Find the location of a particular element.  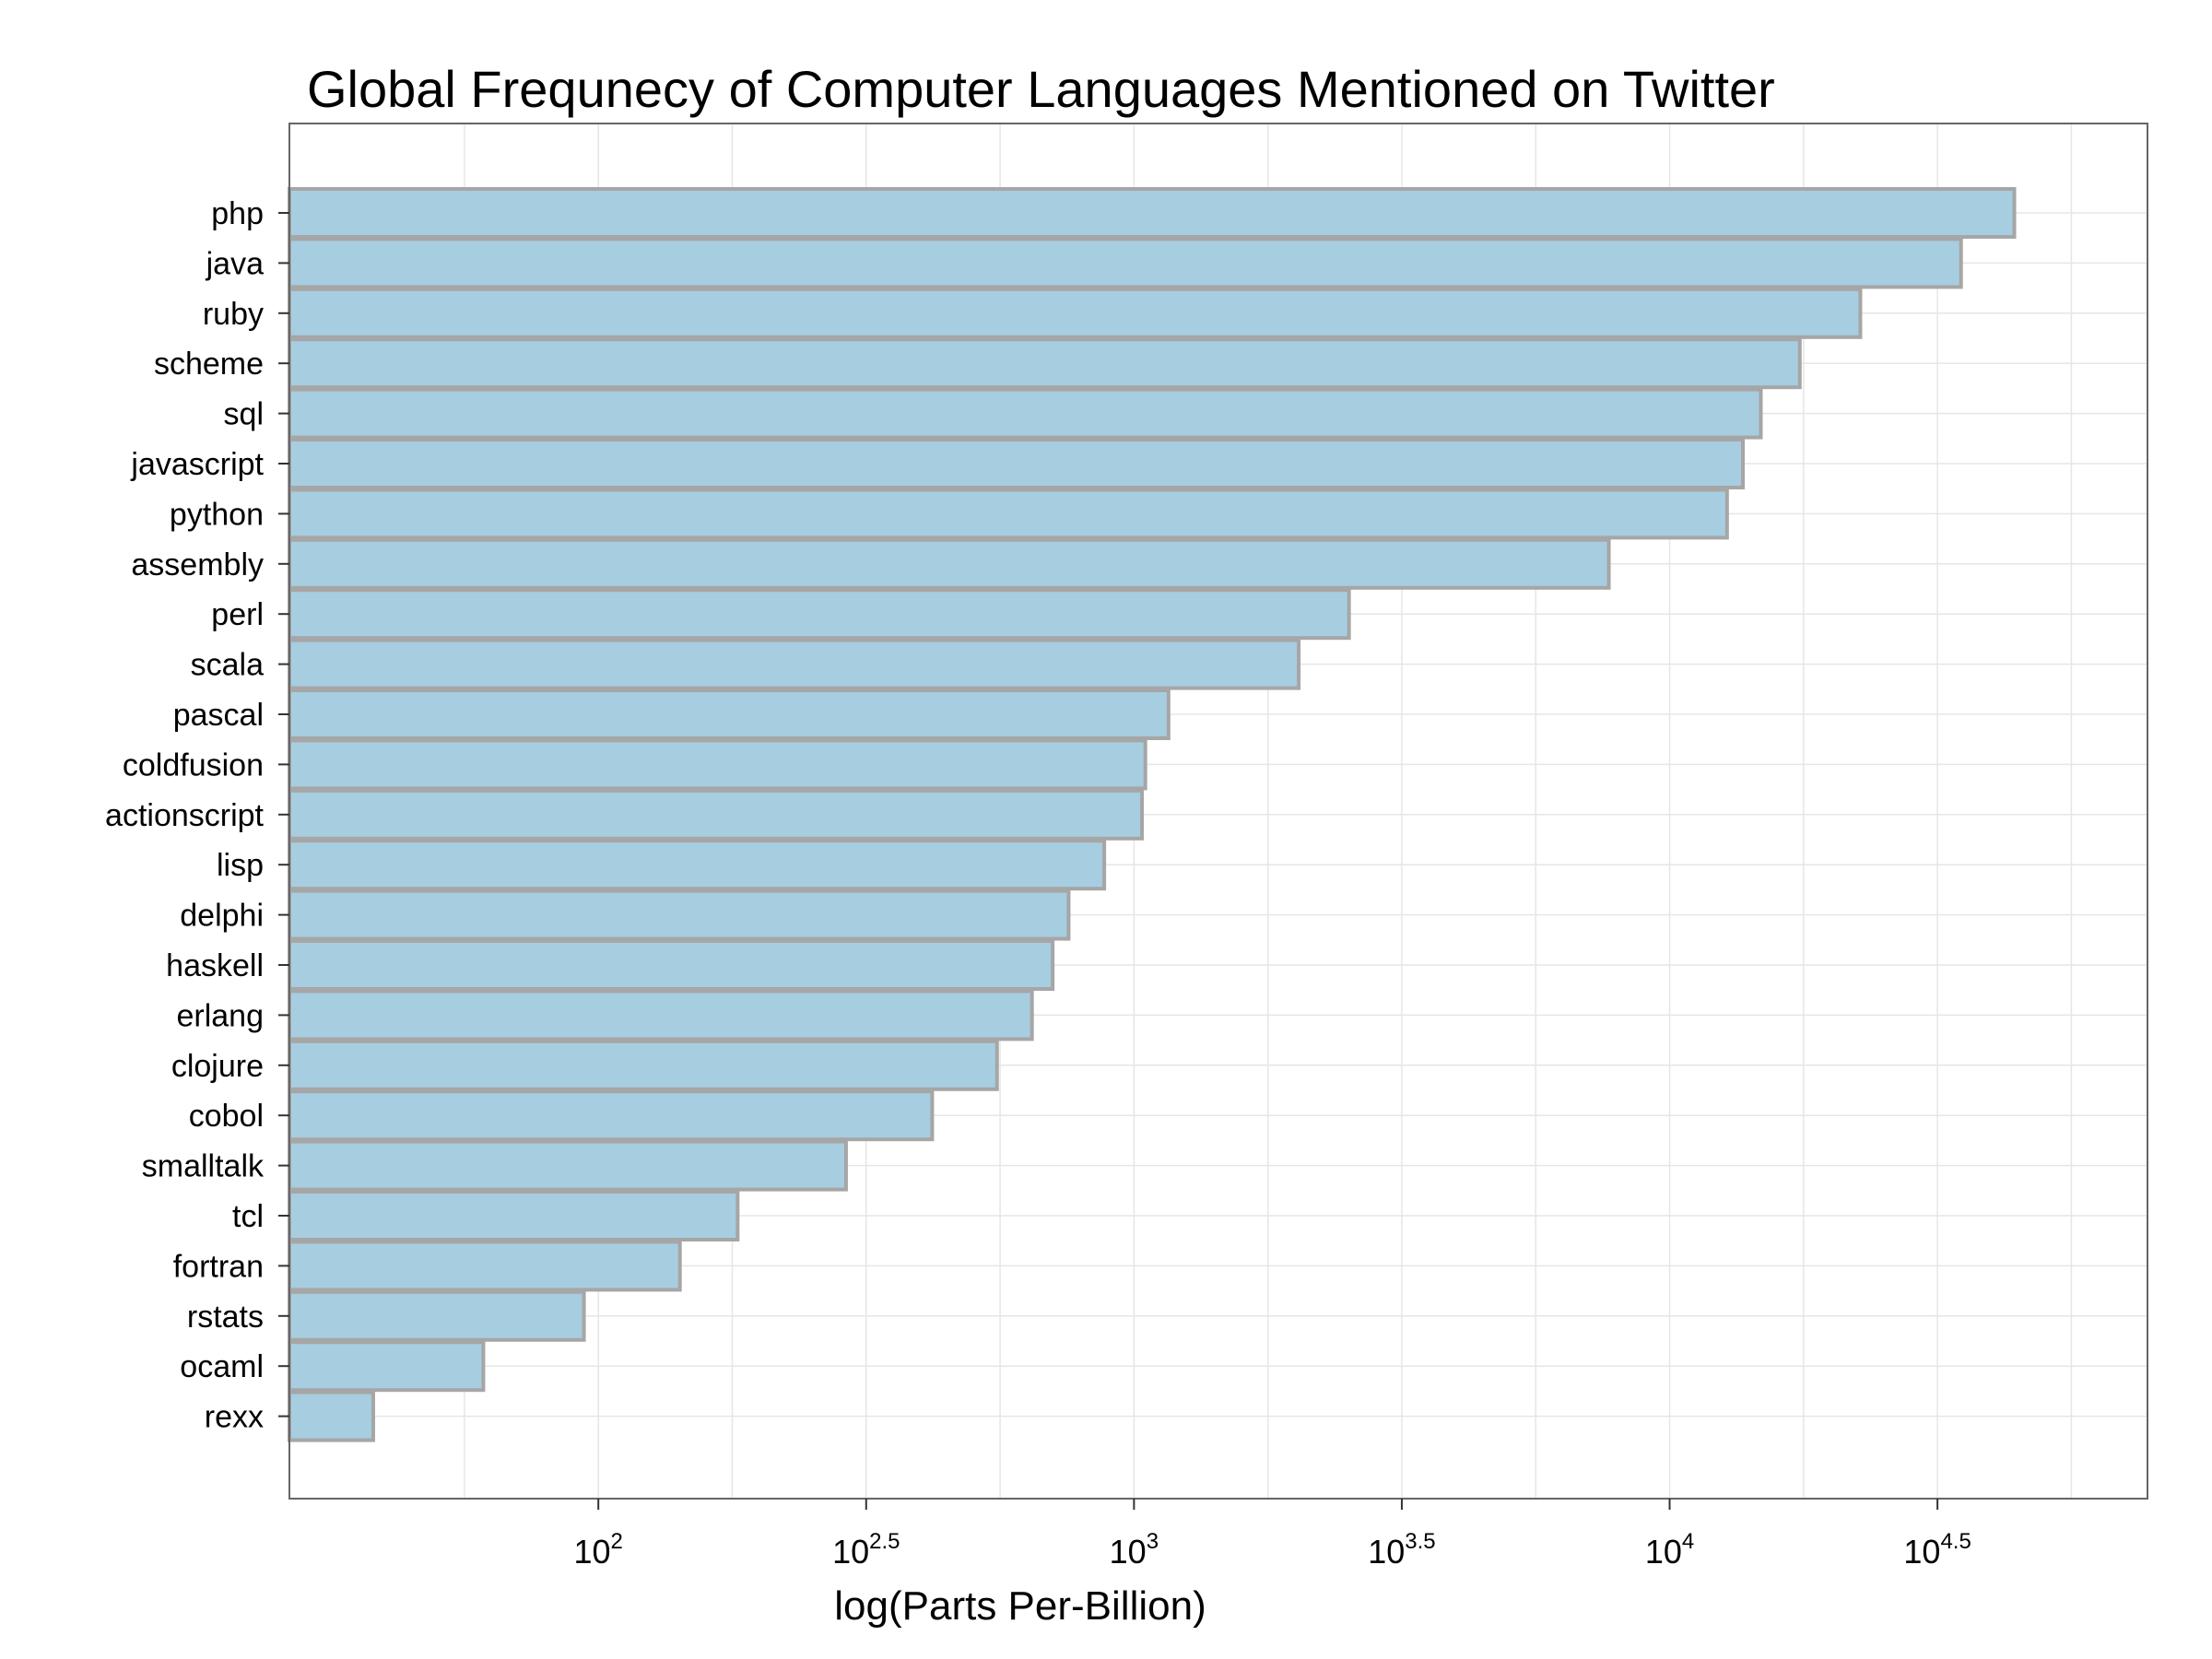

y-tick-label-fortran: fortran is located at coordinates (218, 1266).